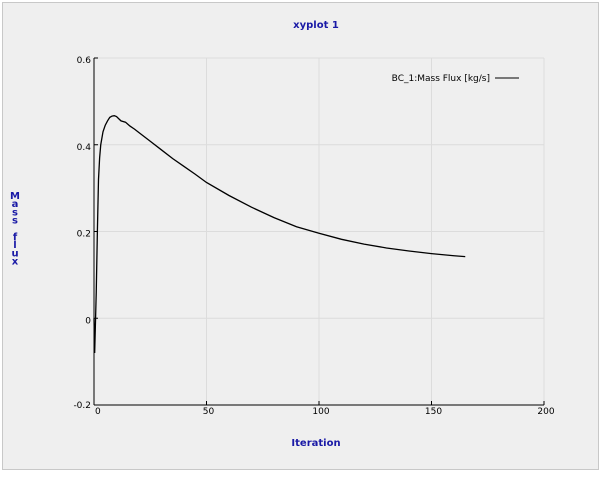 This screenshot has height=483, width=609. What do you see at coordinates (82, 406) in the screenshot?
I see `y-tick-label: -0.2` at bounding box center [82, 406].